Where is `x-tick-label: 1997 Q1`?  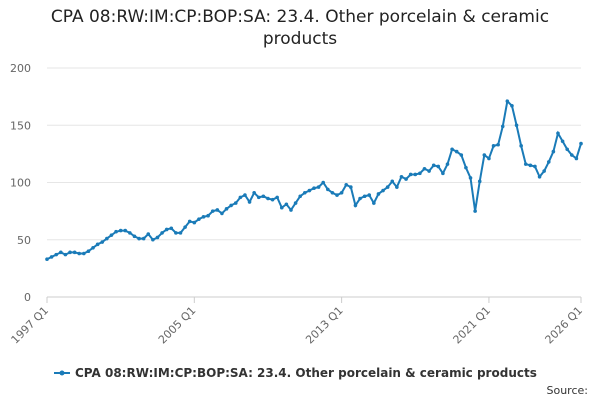 x-tick-label: 1997 Q1 is located at coordinates (30, 325).